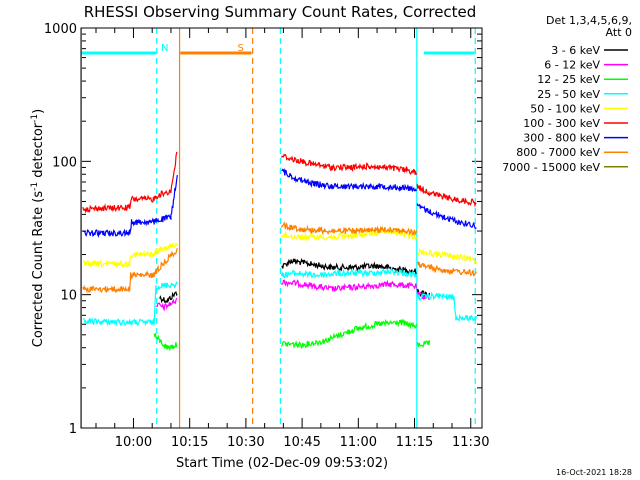  Describe the element at coordinates (38, 228) in the screenshot. I see `y-axis-label: Corrected Count Rate (s-1 detector-1)` at that location.